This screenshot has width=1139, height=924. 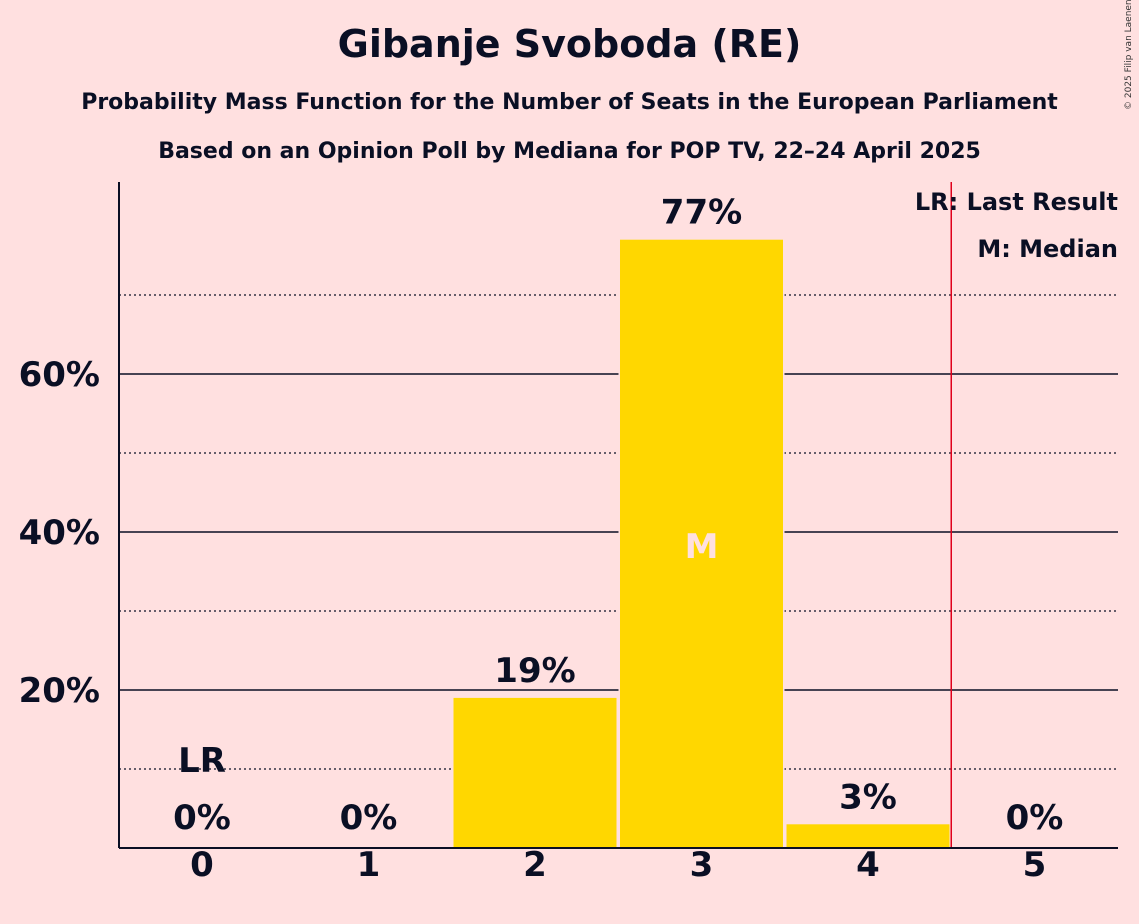 What do you see at coordinates (369, 865) in the screenshot?
I see `x-tick-label: 1` at bounding box center [369, 865].